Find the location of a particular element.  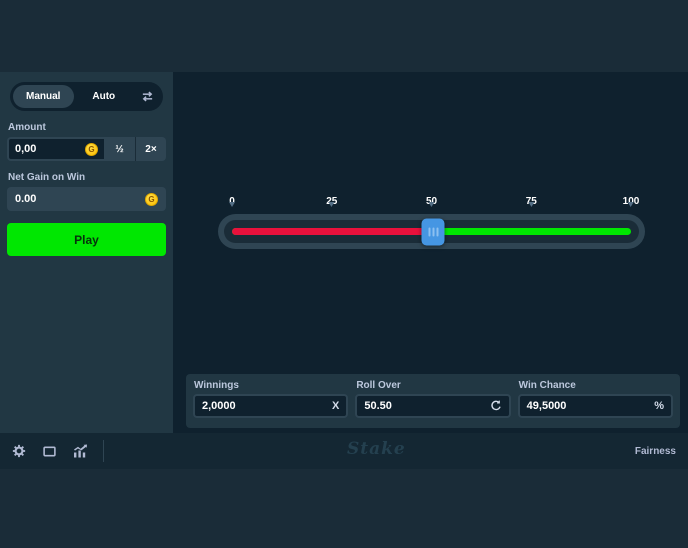

tab-auto: Auto is located at coordinates (104, 96).